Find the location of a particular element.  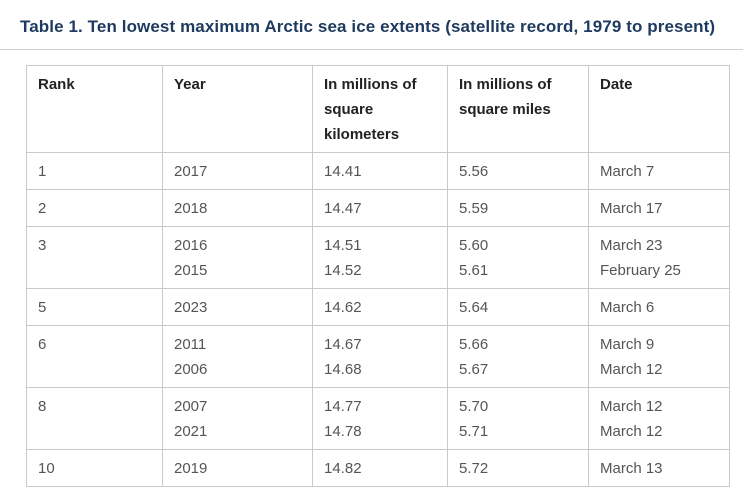

cell-value: 14.82 is located at coordinates (343, 468).